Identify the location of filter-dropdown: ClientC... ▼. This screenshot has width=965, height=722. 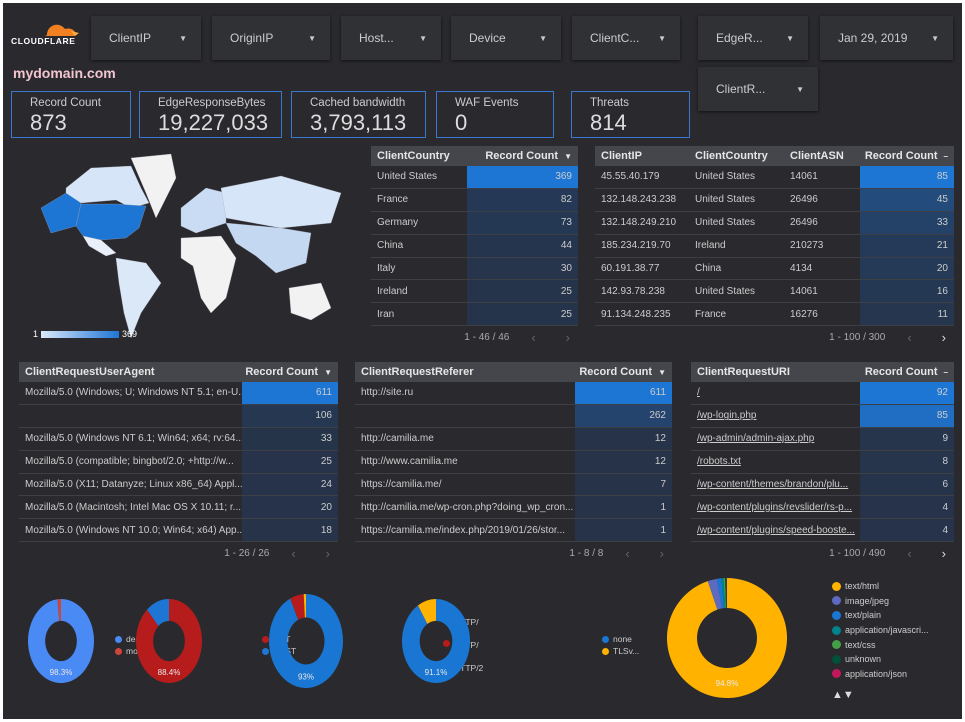
(626, 38).